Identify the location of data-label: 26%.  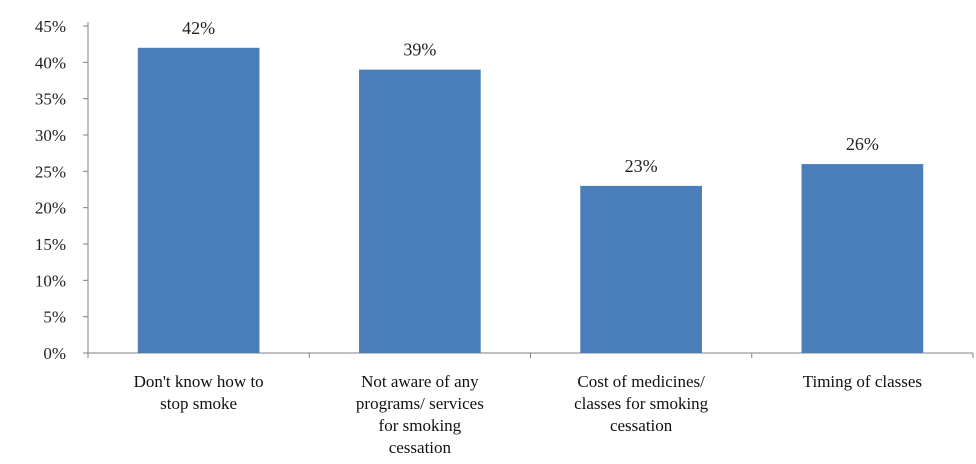
(862, 144).